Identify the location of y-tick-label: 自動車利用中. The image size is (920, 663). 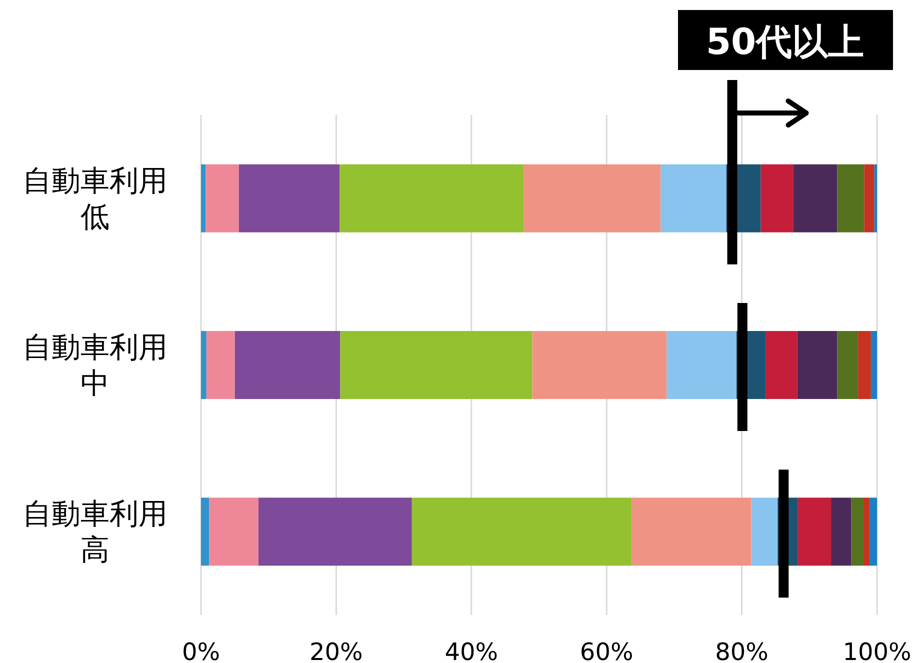
(95, 365).